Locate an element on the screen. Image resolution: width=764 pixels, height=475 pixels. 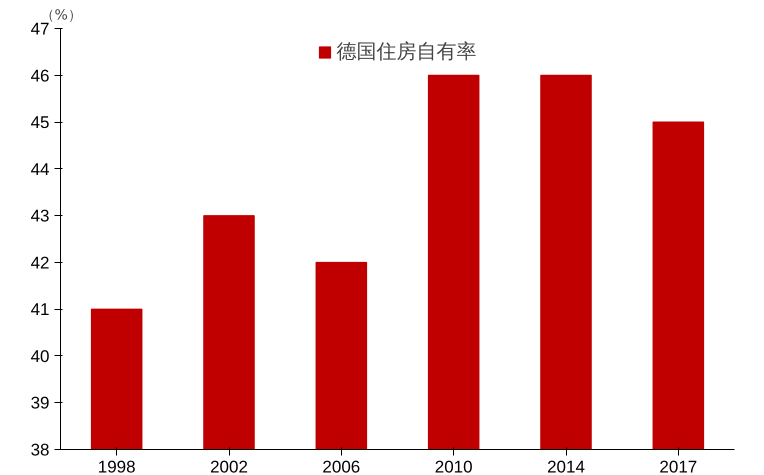
x-tick-label: 1998 is located at coordinates (117, 466).